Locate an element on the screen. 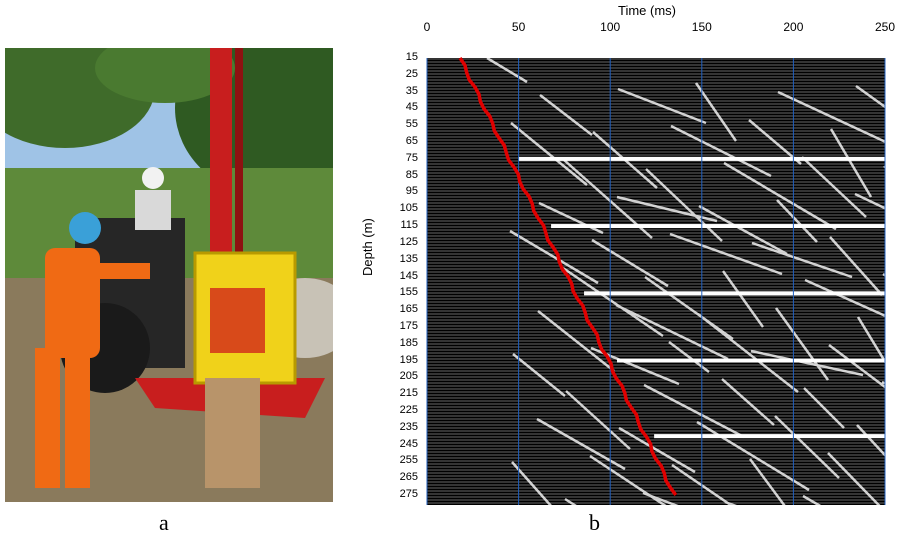  y-tick-label: 195 is located at coordinates (408, 359).